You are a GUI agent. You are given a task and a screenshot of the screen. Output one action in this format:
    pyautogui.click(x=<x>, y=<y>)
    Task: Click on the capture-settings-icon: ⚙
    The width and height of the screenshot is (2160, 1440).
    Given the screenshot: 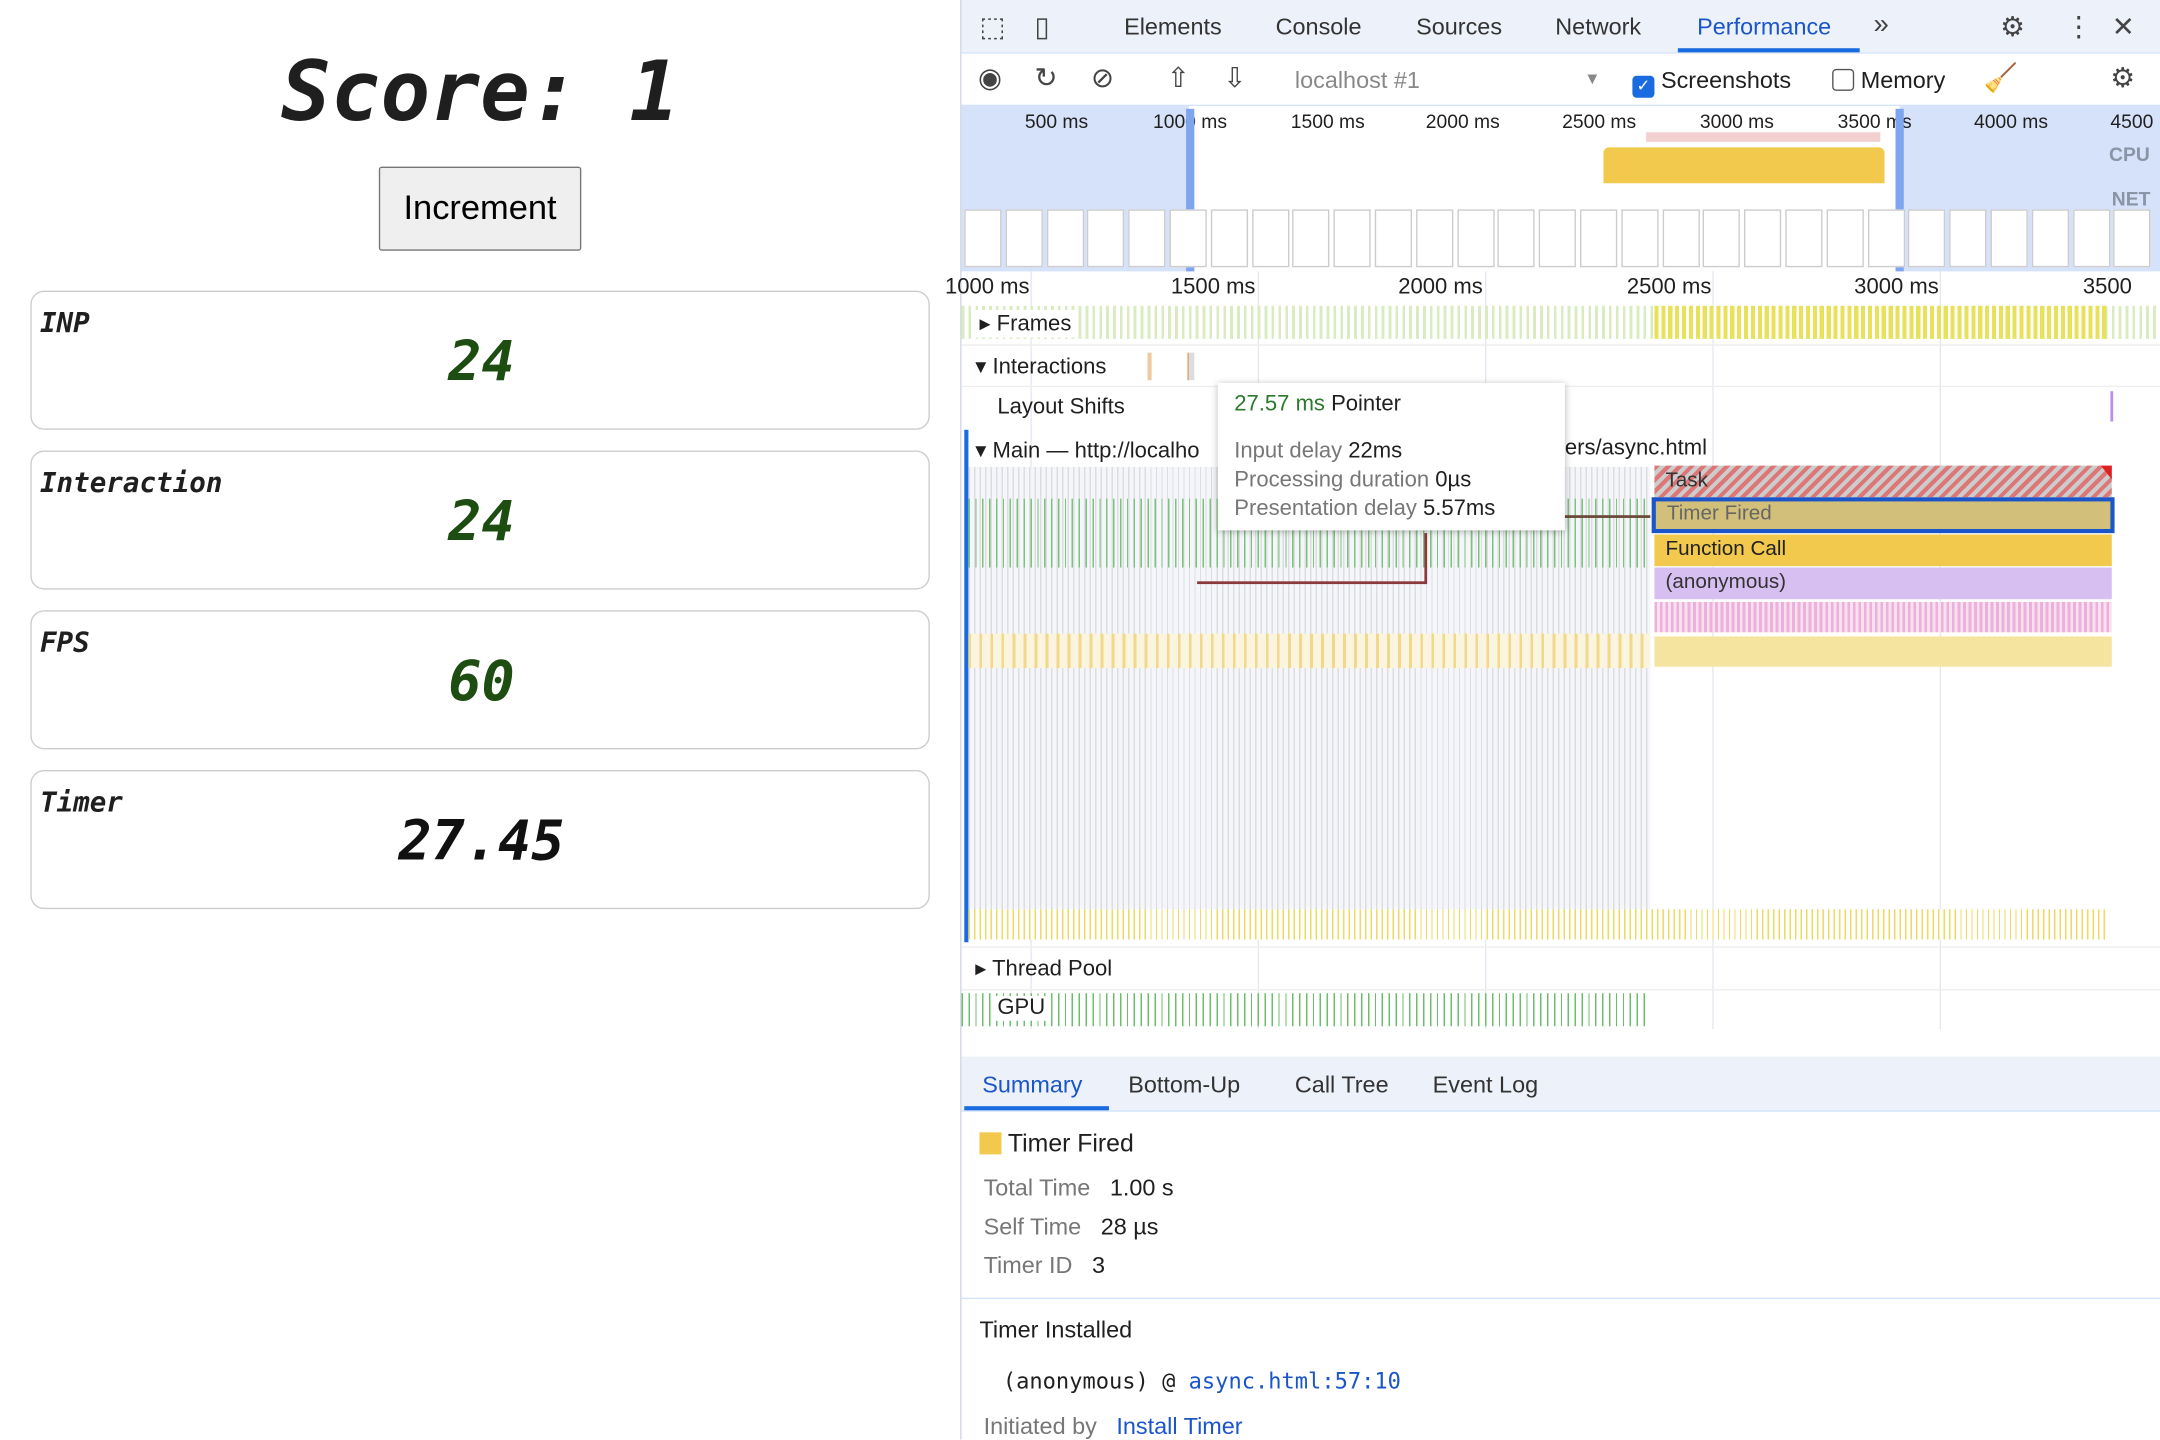 What is the action you would take?
    pyautogui.click(x=2123, y=78)
    